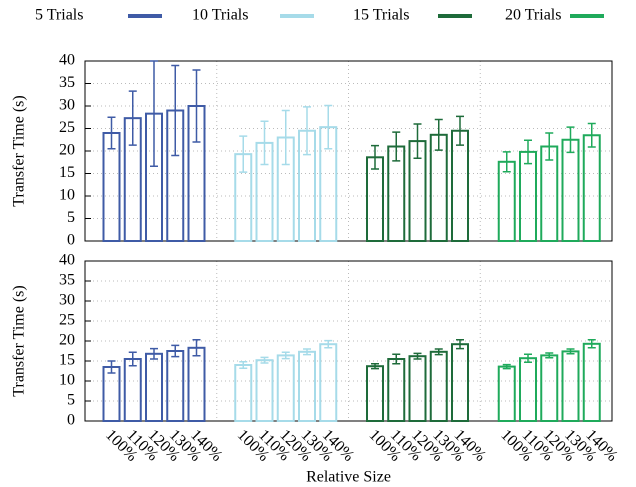 Image resolution: width=636 pixels, height=487 pixels. I want to click on legend-label: 10 Trials, so click(220, 15).